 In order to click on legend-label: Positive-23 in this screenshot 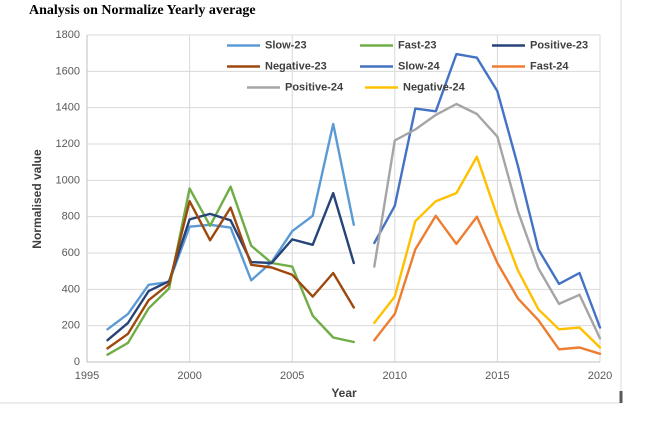, I will do `click(559, 46)`.